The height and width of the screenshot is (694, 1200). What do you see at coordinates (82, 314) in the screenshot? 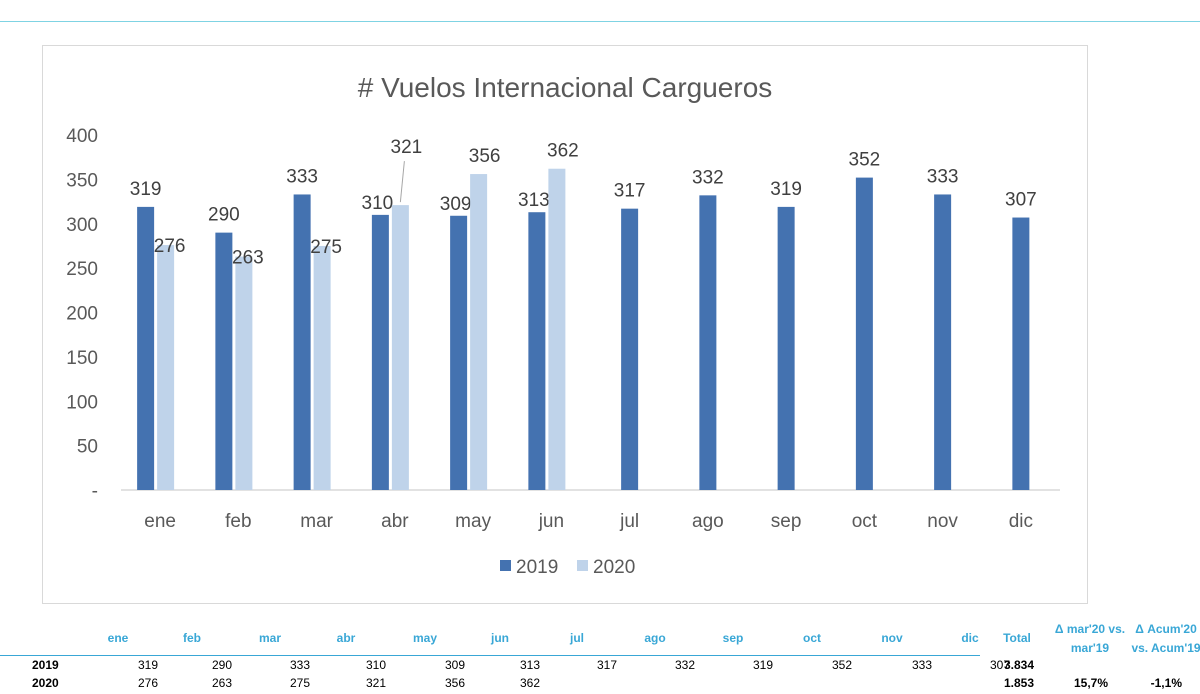
I see `y-tick-label: 200` at bounding box center [82, 314].